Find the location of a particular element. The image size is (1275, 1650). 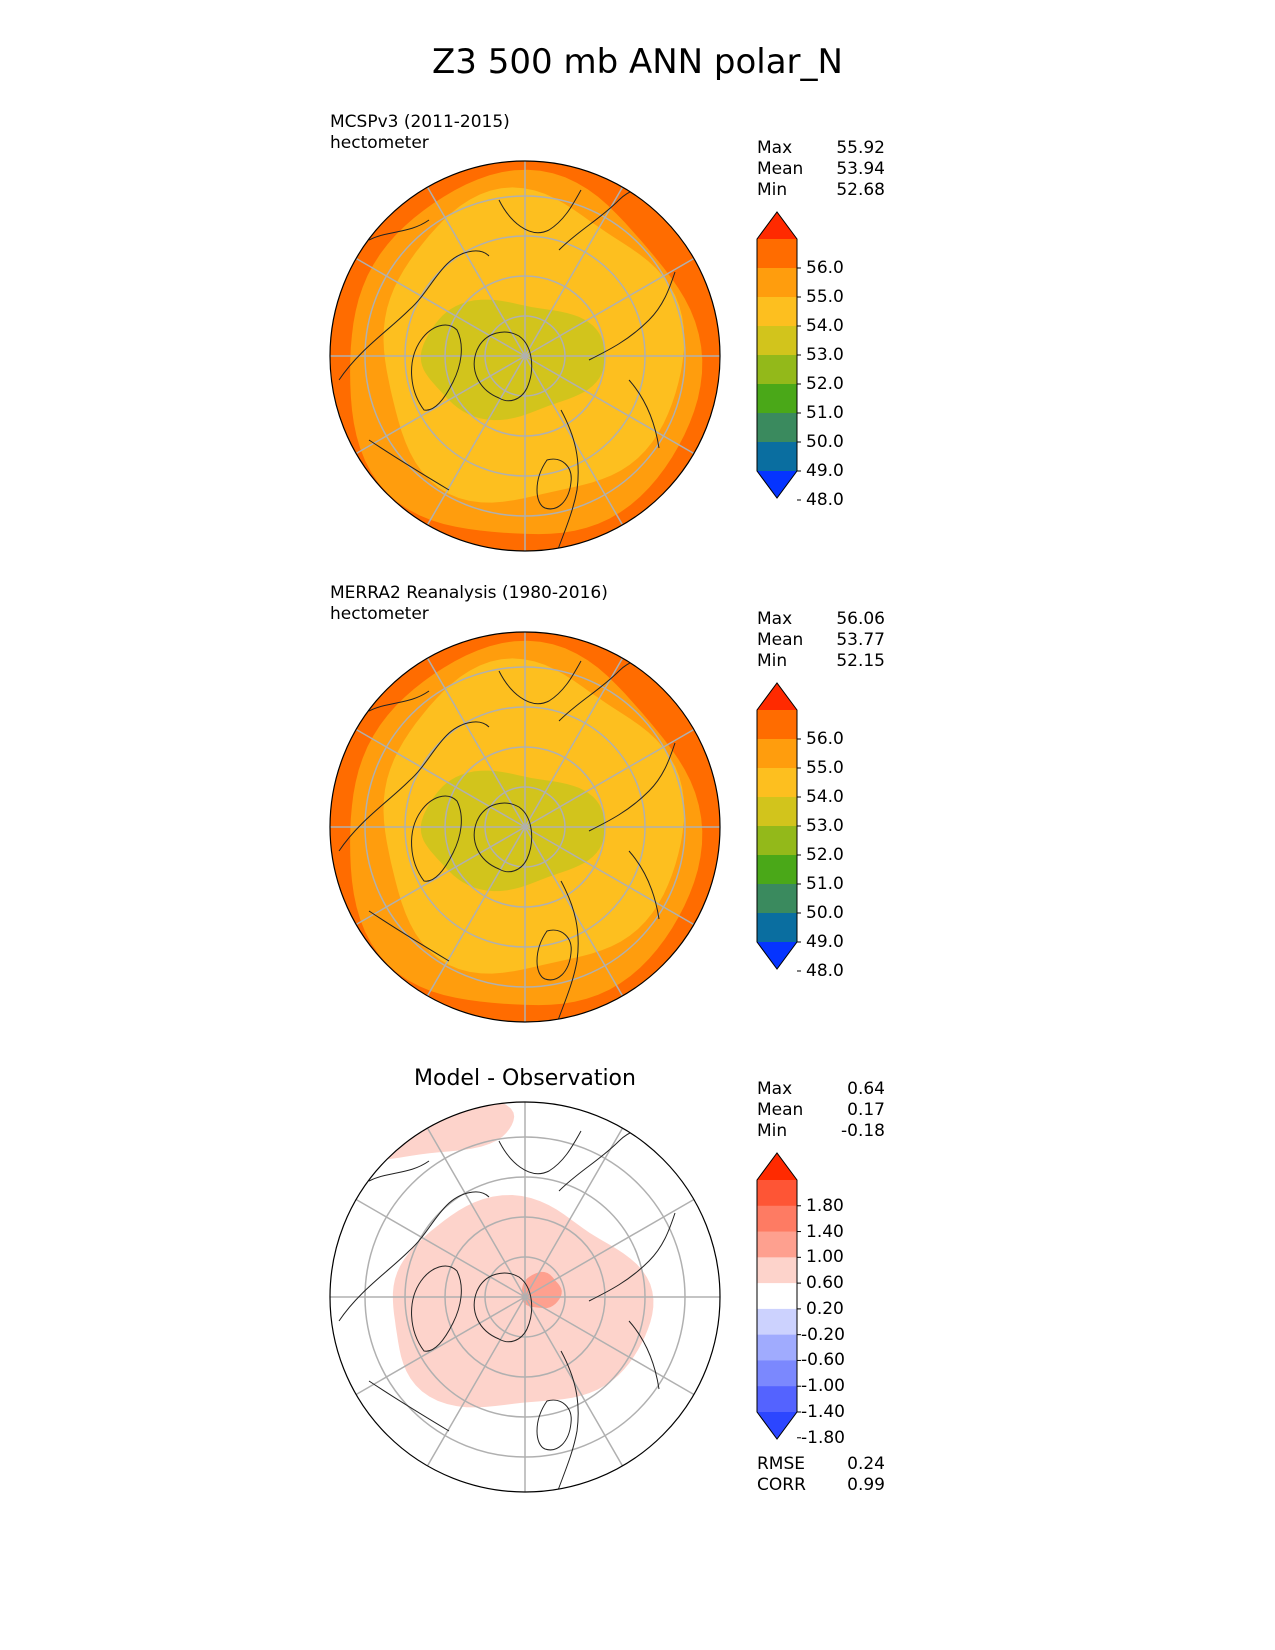

stat-row: Max 56.06 is located at coordinates (821, 619).